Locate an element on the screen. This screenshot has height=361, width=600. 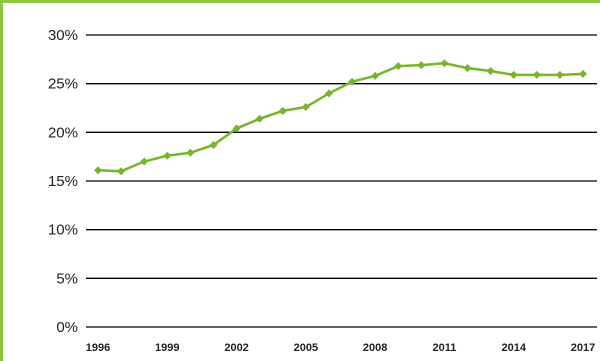
data-point-1998 is located at coordinates (144, 161).